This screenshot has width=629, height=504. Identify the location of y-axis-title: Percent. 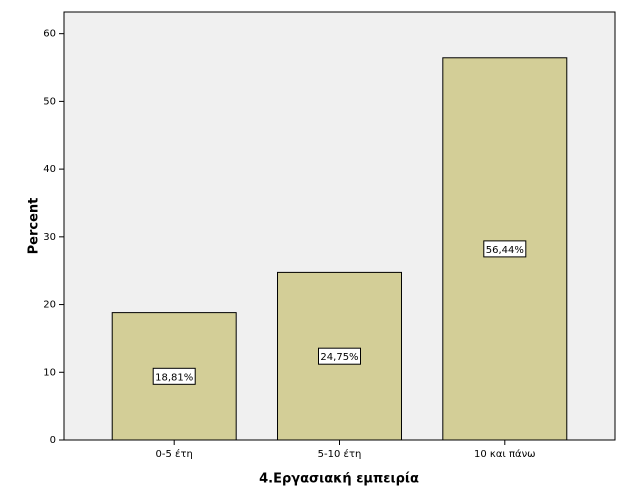
(34, 226).